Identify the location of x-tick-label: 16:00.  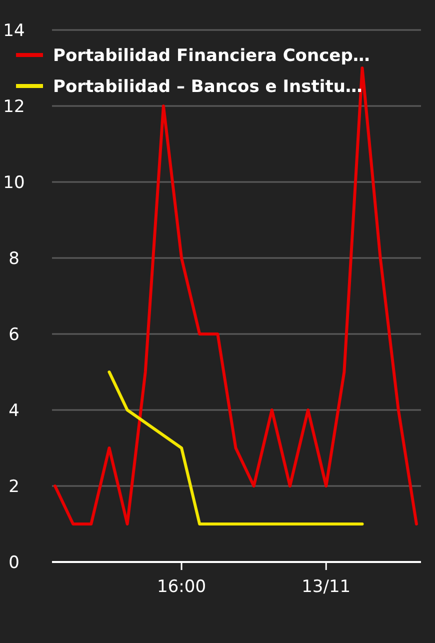
(181, 587).